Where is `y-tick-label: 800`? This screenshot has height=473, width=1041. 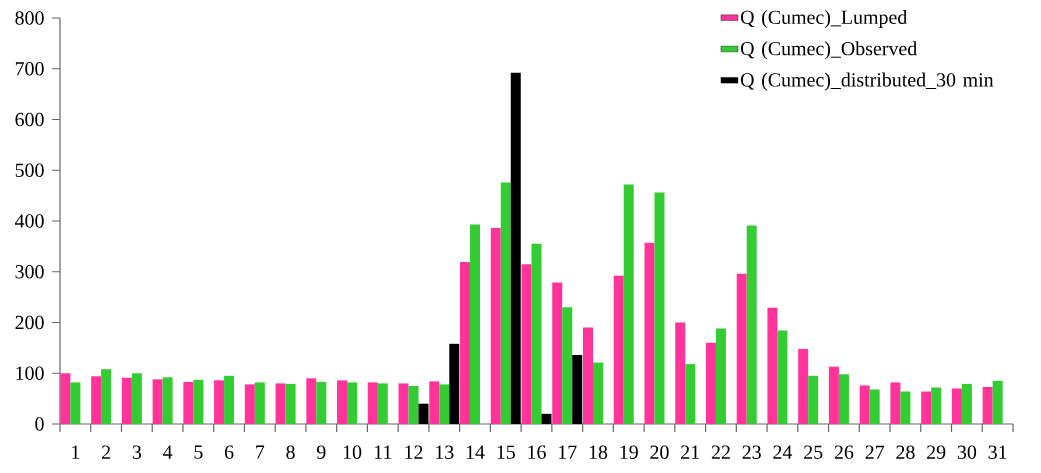 y-tick-label: 800 is located at coordinates (29, 18).